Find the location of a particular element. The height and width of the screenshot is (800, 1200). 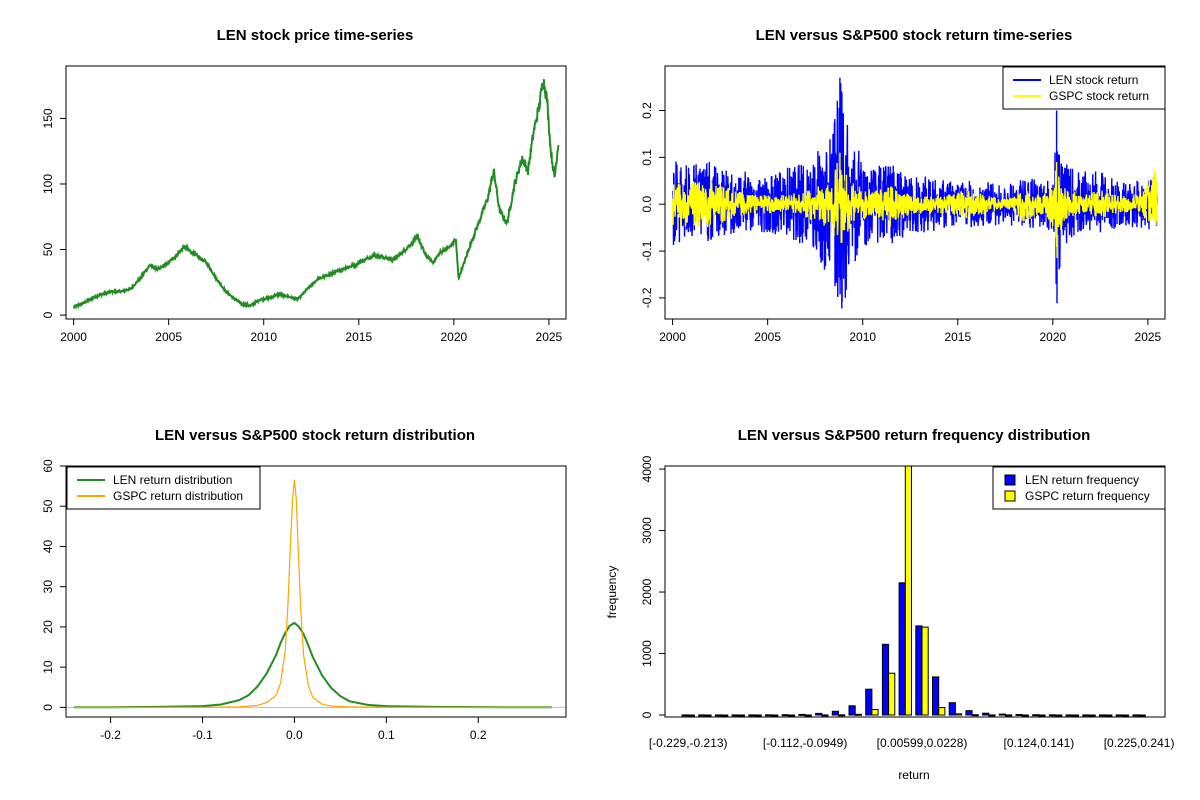

x-tick-label: 0.1 is located at coordinates (386, 735).